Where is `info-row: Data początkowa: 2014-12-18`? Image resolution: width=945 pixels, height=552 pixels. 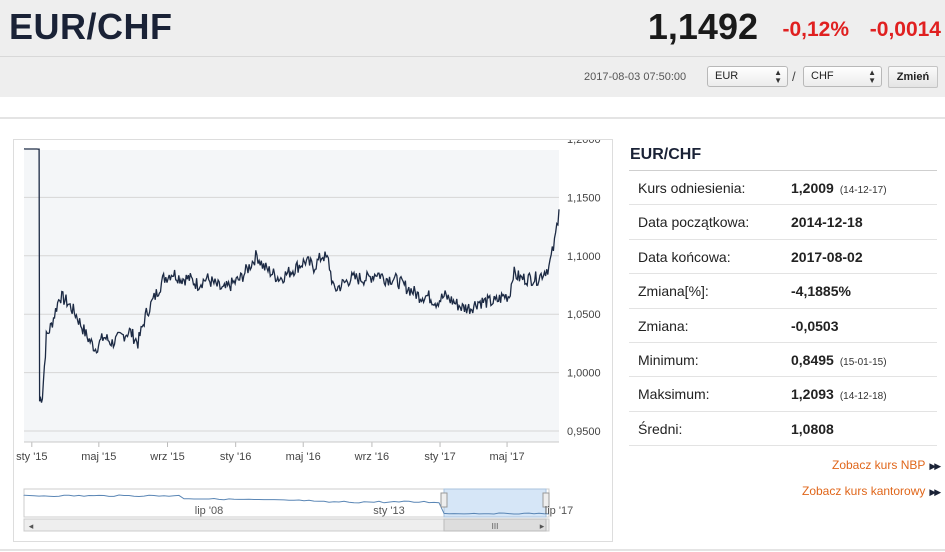
info-row: Data początkowa: 2014-12-18 is located at coordinates (783, 222).